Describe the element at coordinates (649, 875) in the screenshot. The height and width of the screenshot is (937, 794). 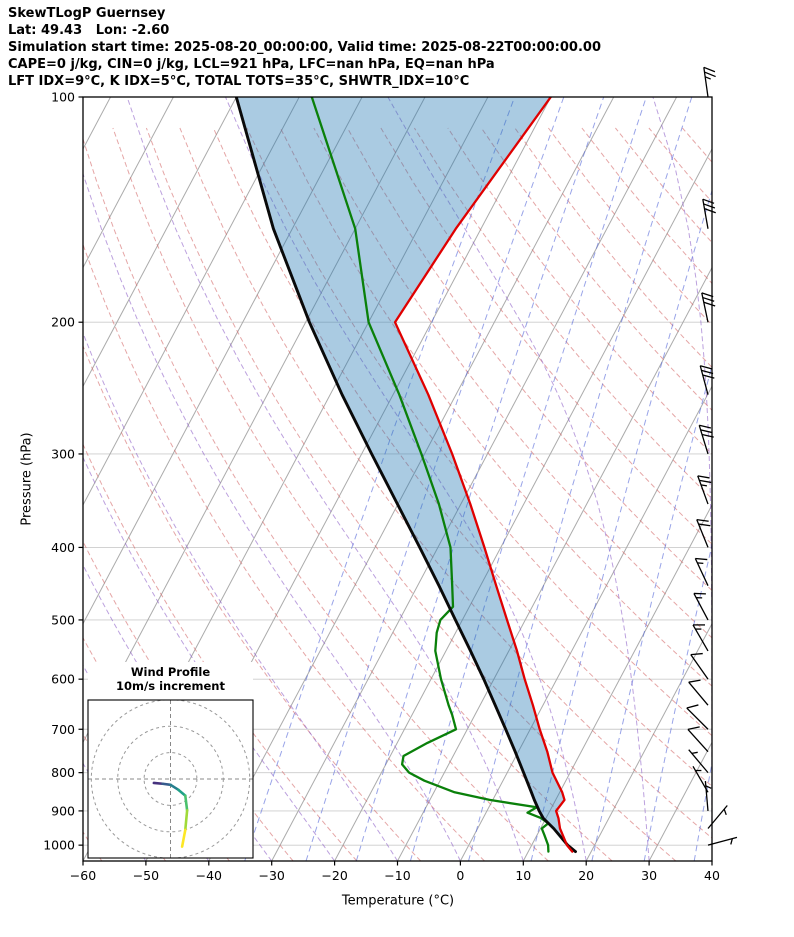
I see `svg-text: 30` at that location.